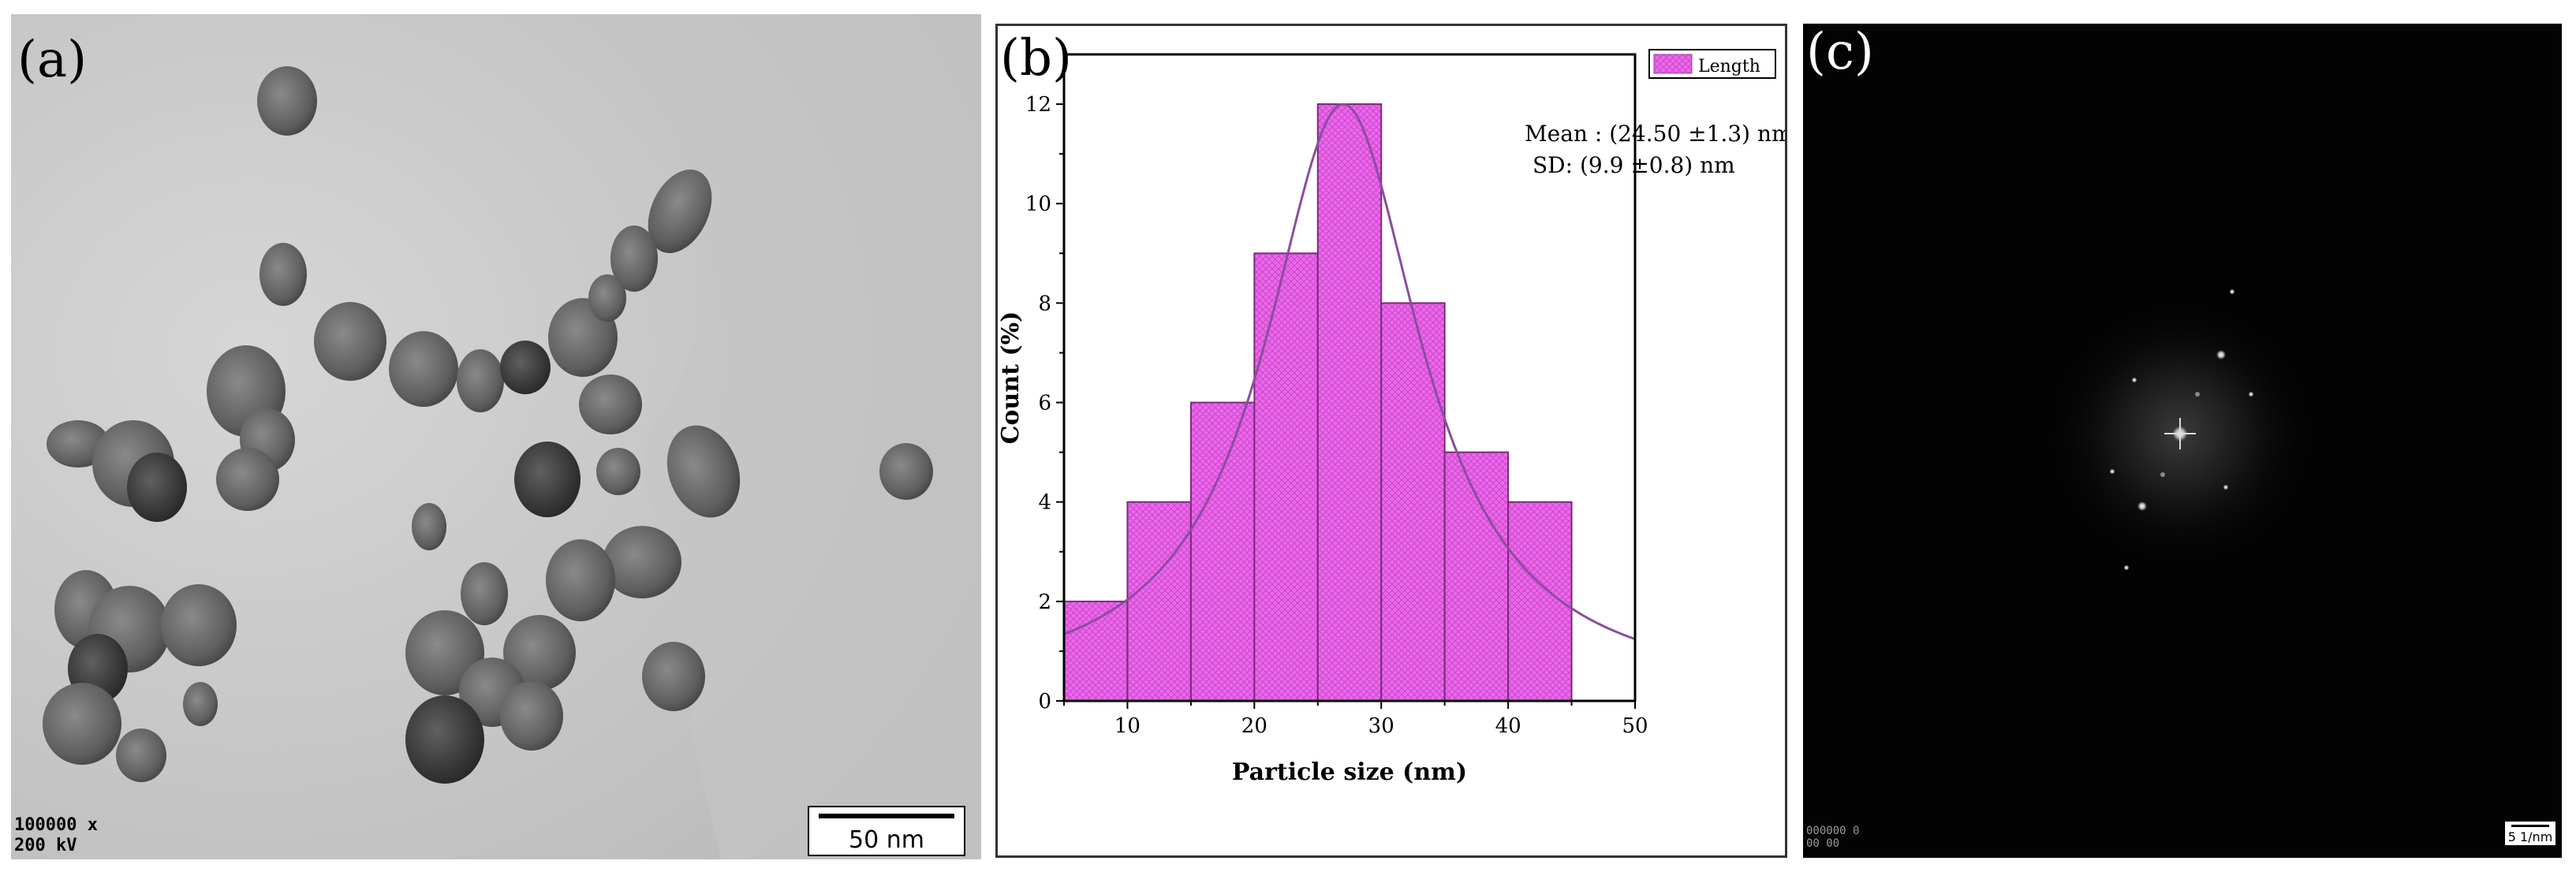 The image size is (2576, 872). Describe the element at coordinates (1254, 726) in the screenshot. I see `x-tick-label: 20` at that location.